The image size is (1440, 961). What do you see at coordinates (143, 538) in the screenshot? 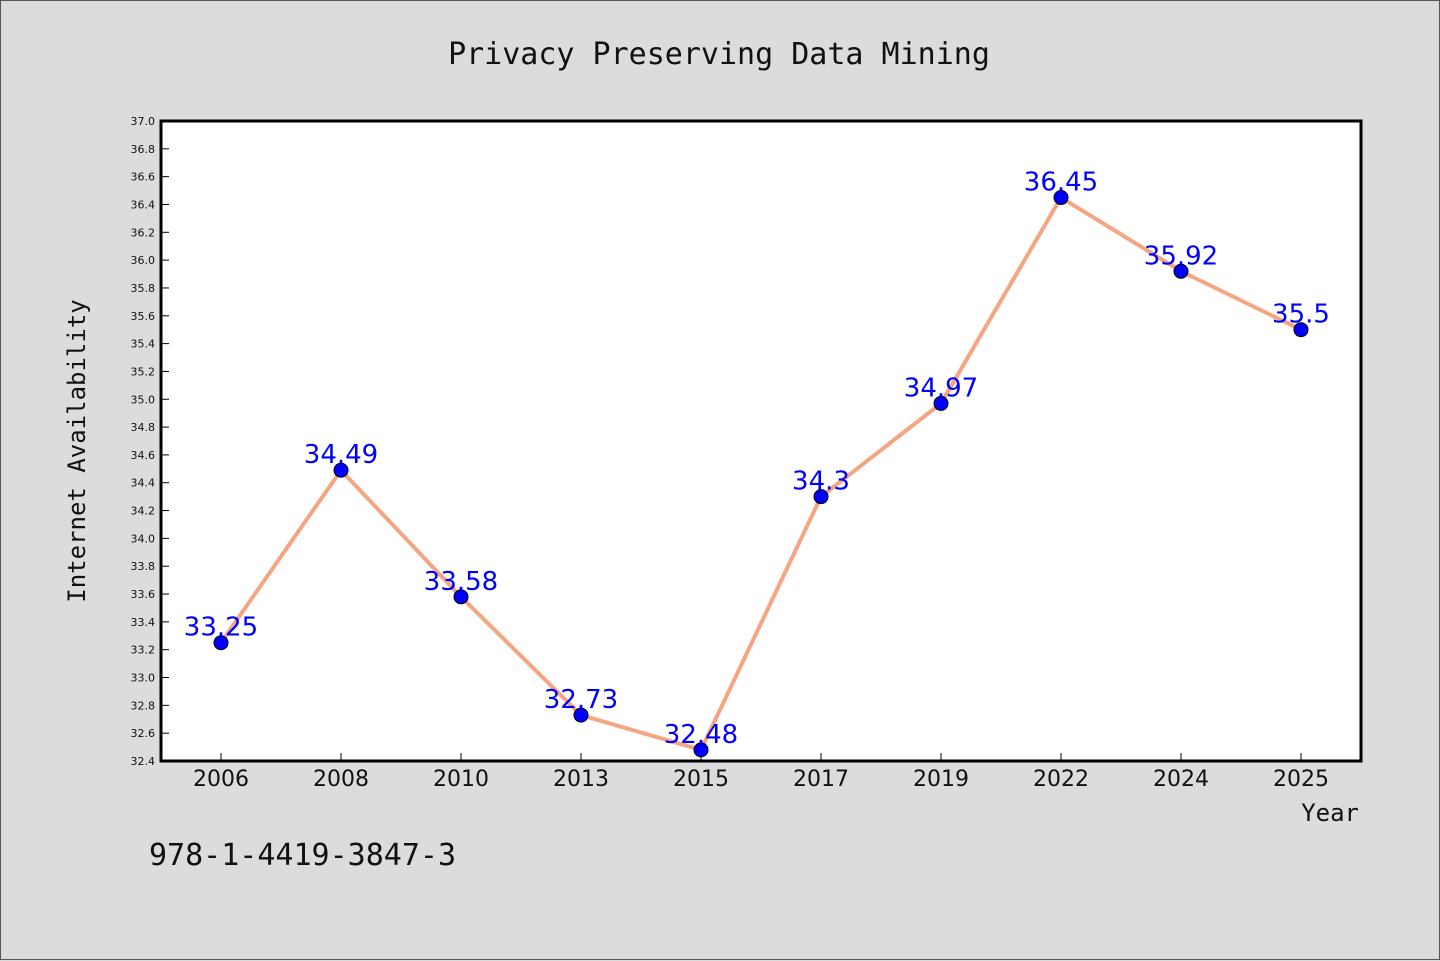
I see `y-tick-label: 34.0` at bounding box center [143, 538].